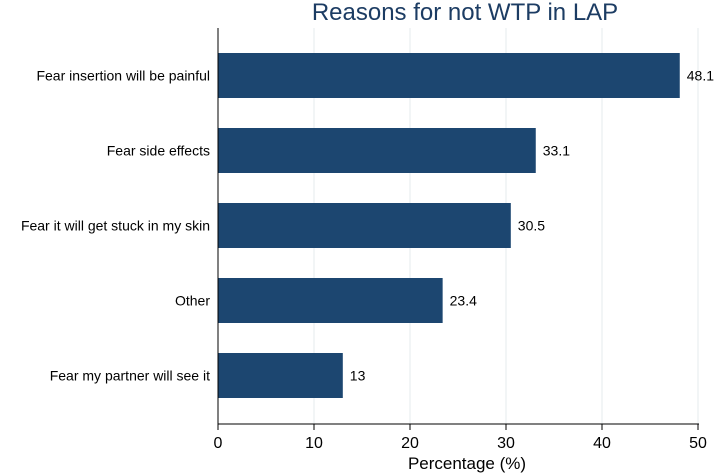  Describe the element at coordinates (410, 443) in the screenshot. I see `x-tick-label-20: 20` at that location.